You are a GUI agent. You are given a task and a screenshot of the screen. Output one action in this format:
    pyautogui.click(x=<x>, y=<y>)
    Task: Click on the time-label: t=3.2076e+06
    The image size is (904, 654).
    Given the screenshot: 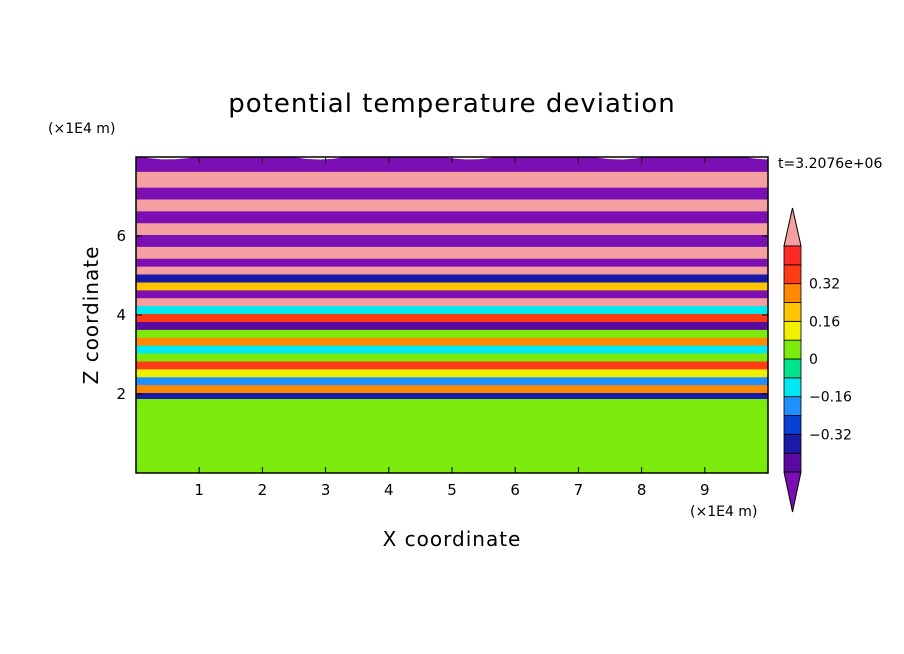 What is the action you would take?
    pyautogui.click(x=830, y=164)
    